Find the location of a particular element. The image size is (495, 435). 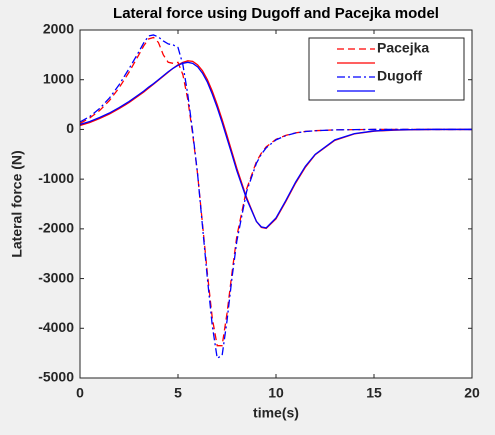

y-tick-label: -4000 is located at coordinates (56, 327).